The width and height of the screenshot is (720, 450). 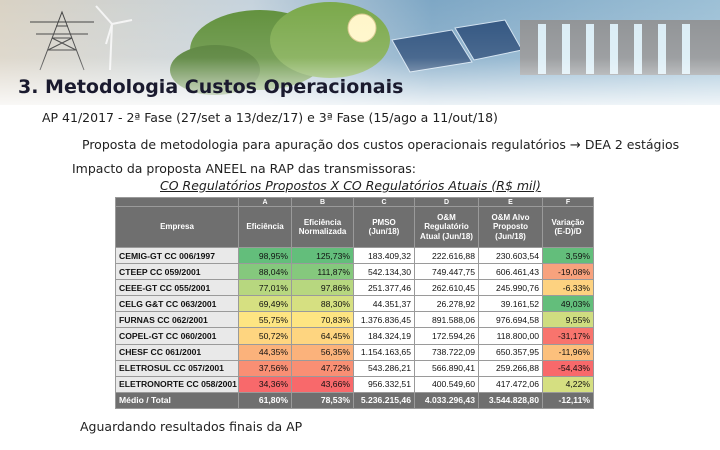 I want to click on om-current-cell: 222.616,88, so click(x=446, y=255).